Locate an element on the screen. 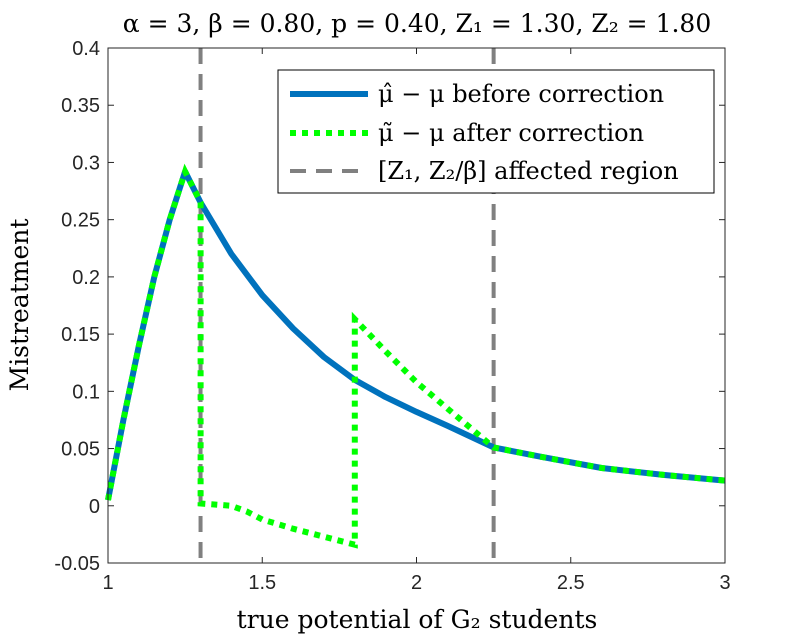  y-tick-label: 0.05 is located at coordinates (80, 450).